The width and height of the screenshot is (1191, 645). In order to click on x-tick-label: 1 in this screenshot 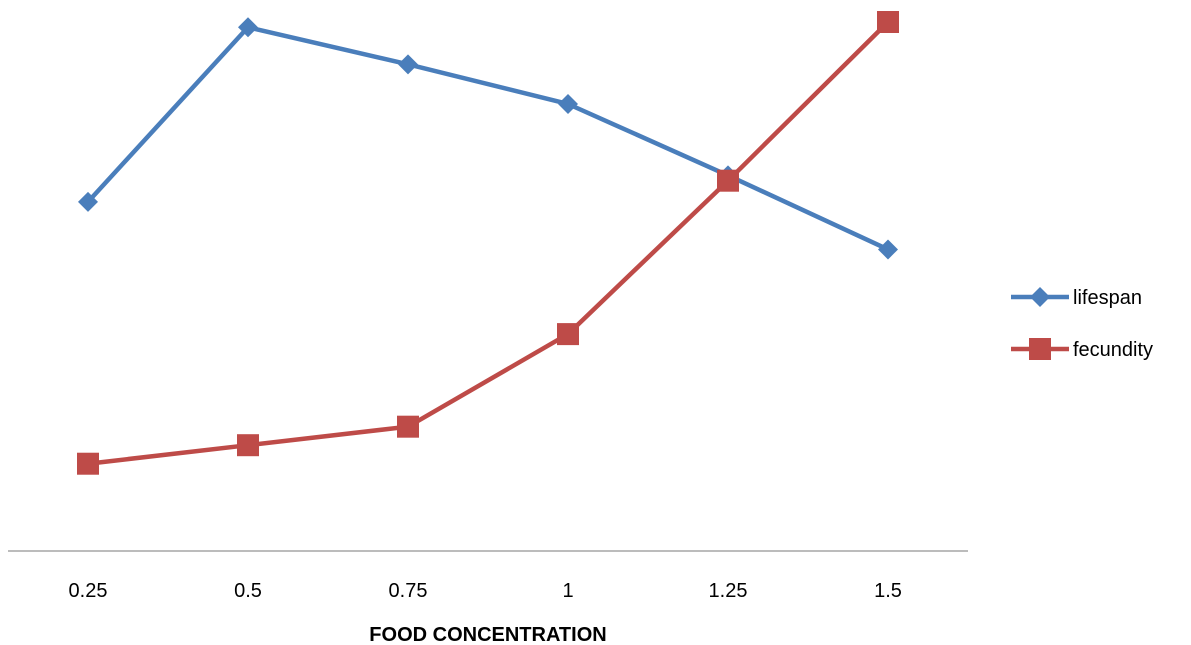, I will do `click(567, 591)`.